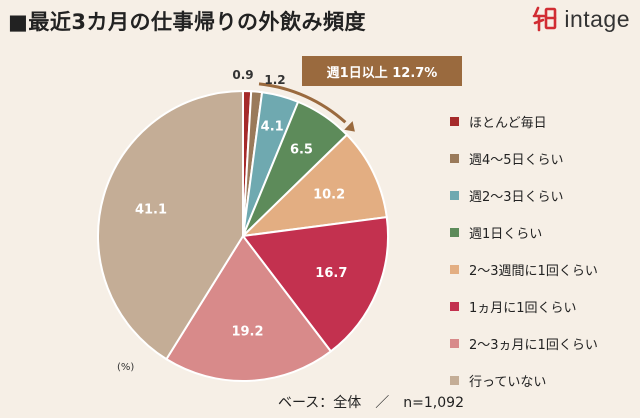 The image size is (640, 418). What do you see at coordinates (533, 271) in the screenshot?
I see `legend-label: 2～3週間に1回くらい` at bounding box center [533, 271].